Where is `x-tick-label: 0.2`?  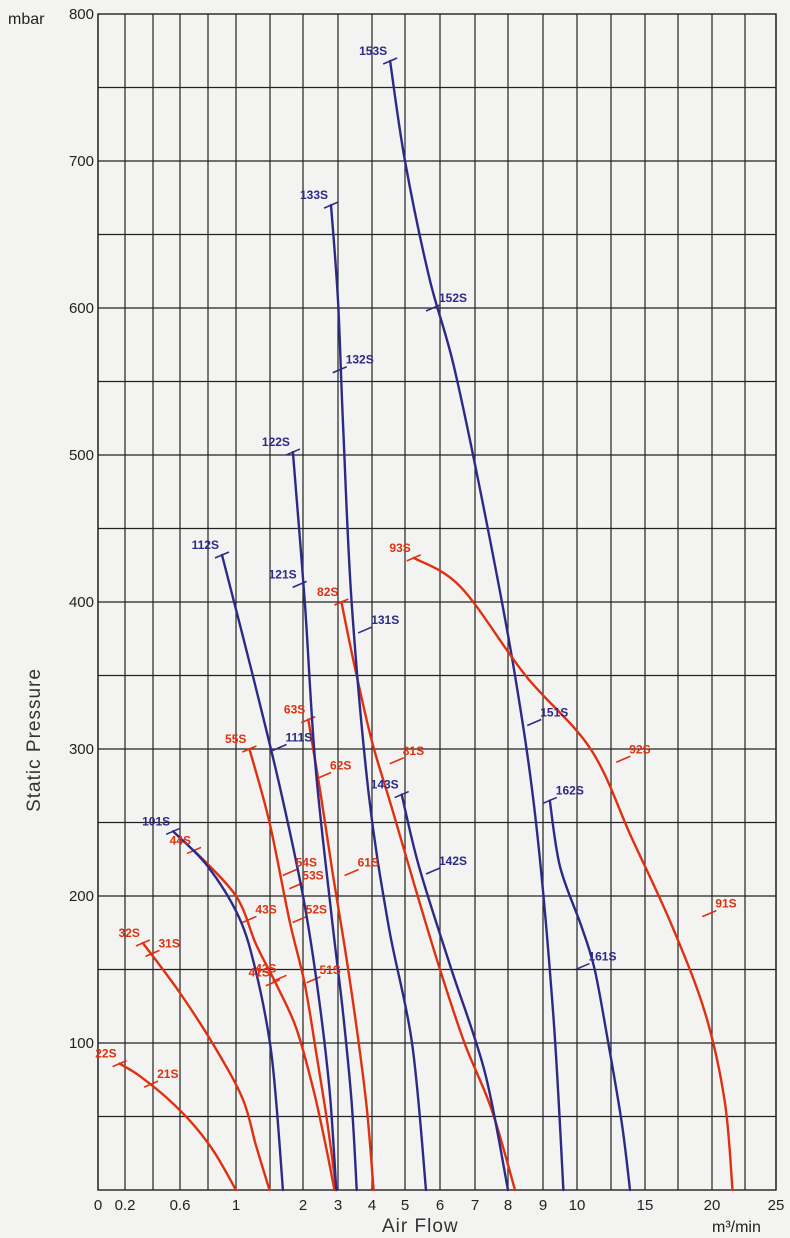
x-tick-label: 0.2 is located at coordinates (125, 1205).